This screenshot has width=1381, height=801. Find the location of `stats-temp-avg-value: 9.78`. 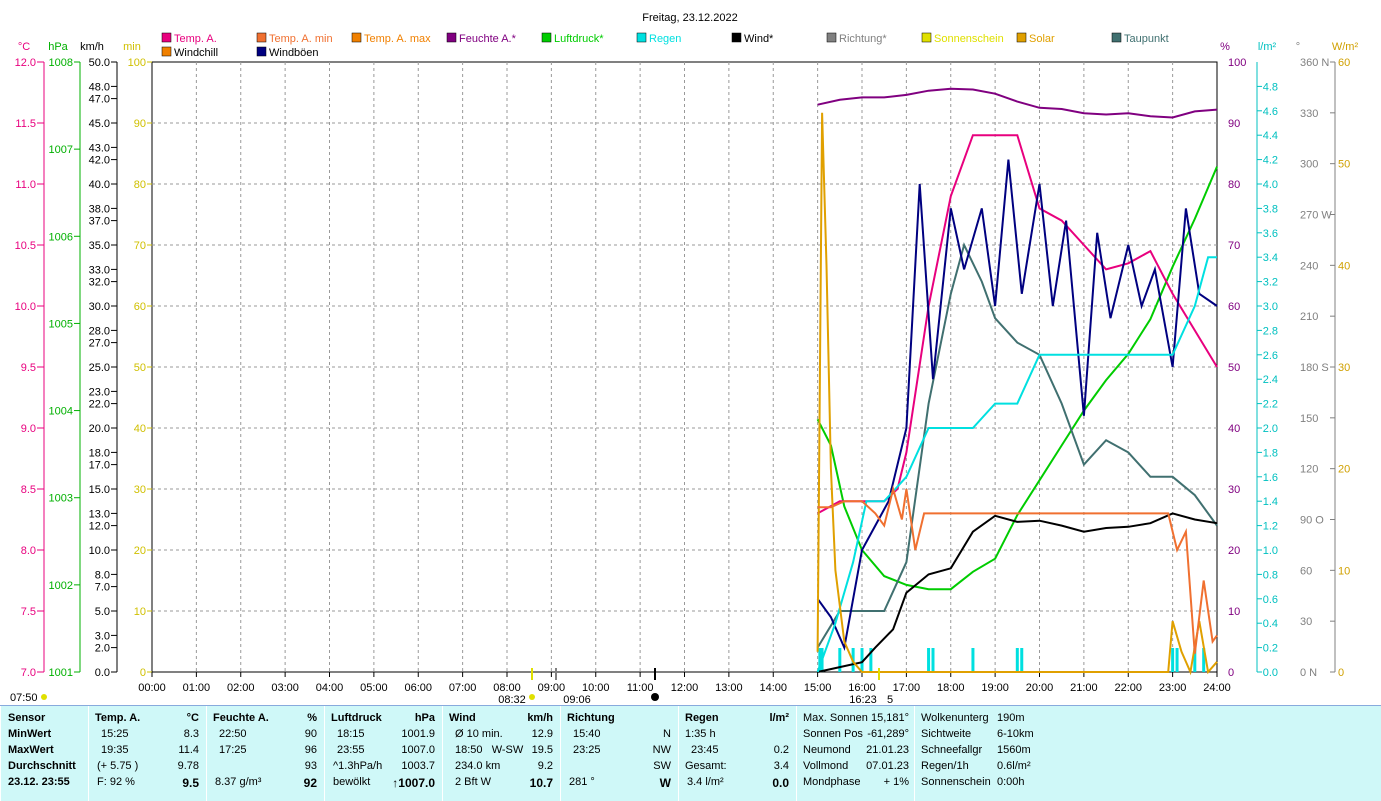

stats-temp-avg-value: 9.78 is located at coordinates (188, 766).